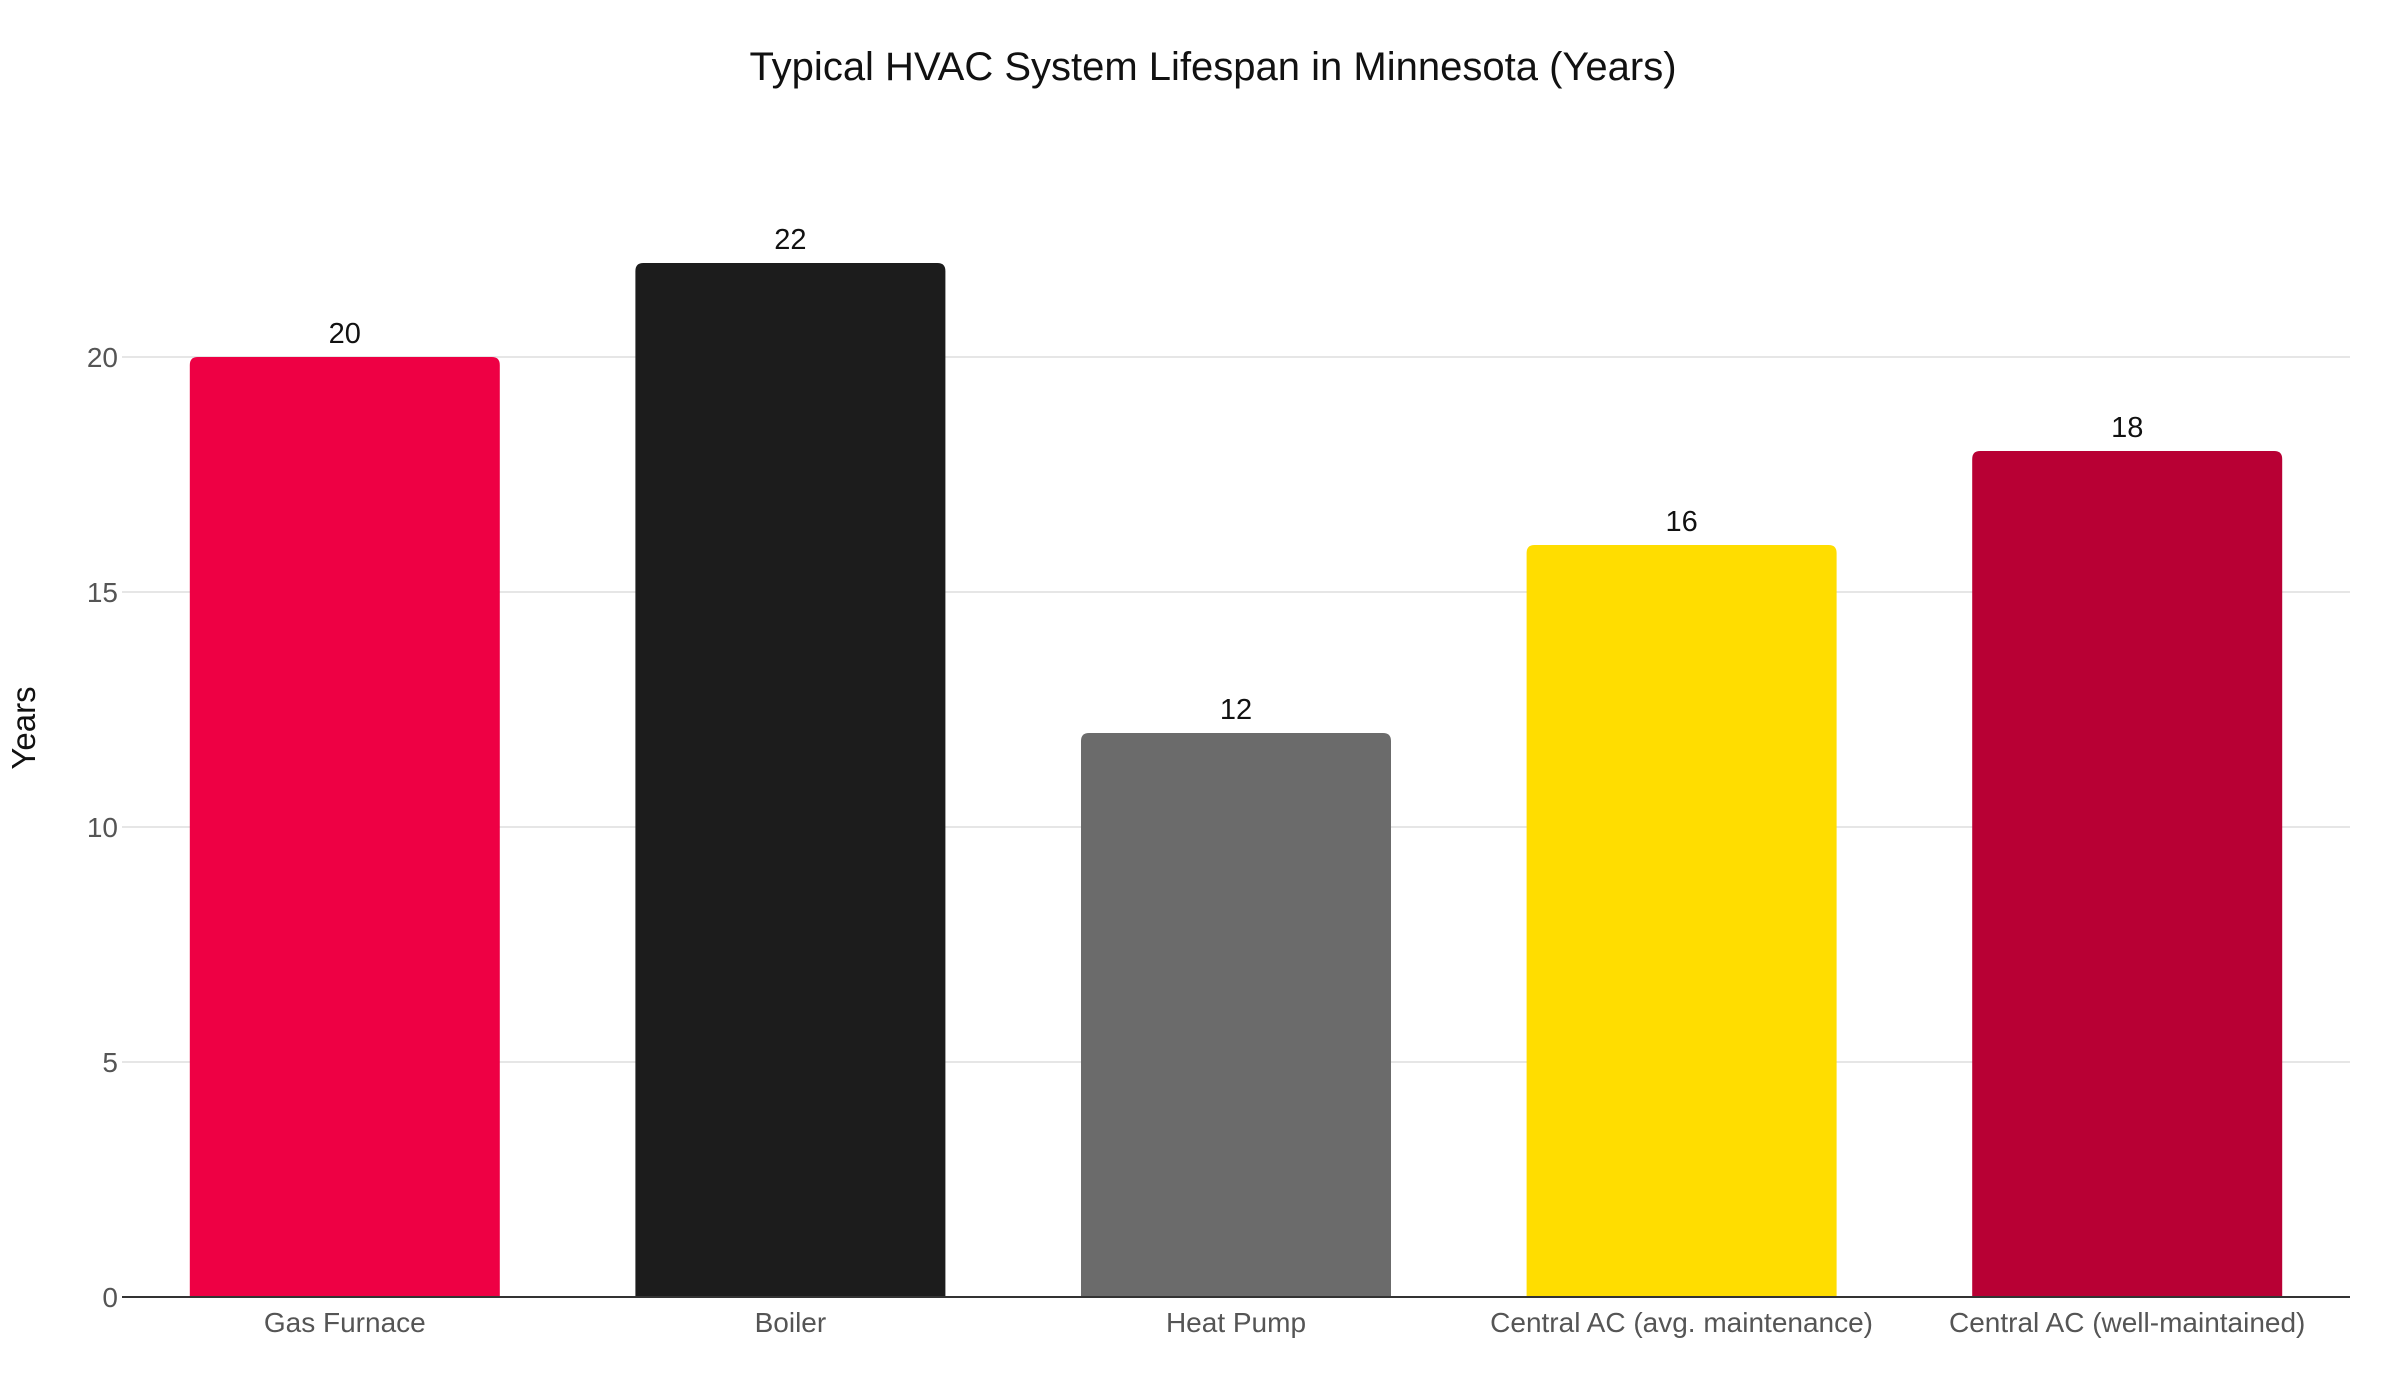  Describe the element at coordinates (102, 357) in the screenshot. I see `y-tick-label: 20` at that location.